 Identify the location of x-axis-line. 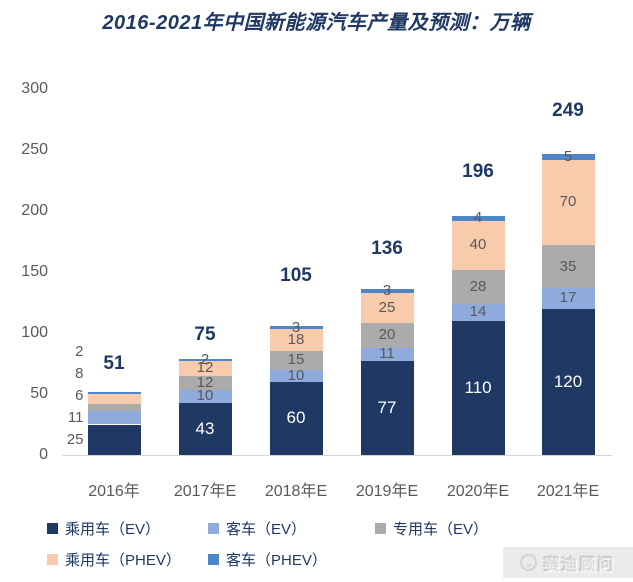
(337, 455).